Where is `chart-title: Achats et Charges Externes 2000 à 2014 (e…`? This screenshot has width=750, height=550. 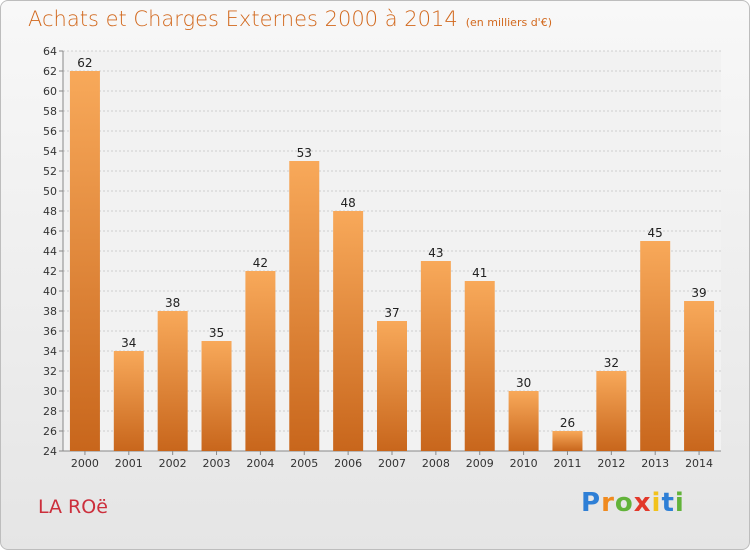
chart-title: Achats et Charges Externes 2000 à 2014 (e… is located at coordinates (290, 19).